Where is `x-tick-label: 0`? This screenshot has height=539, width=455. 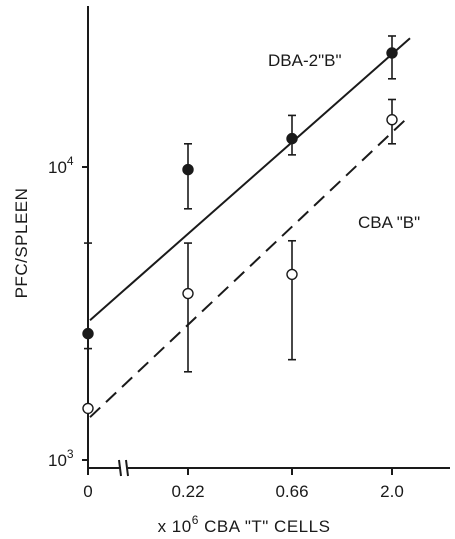 x-tick-label: 0 is located at coordinates (87, 491).